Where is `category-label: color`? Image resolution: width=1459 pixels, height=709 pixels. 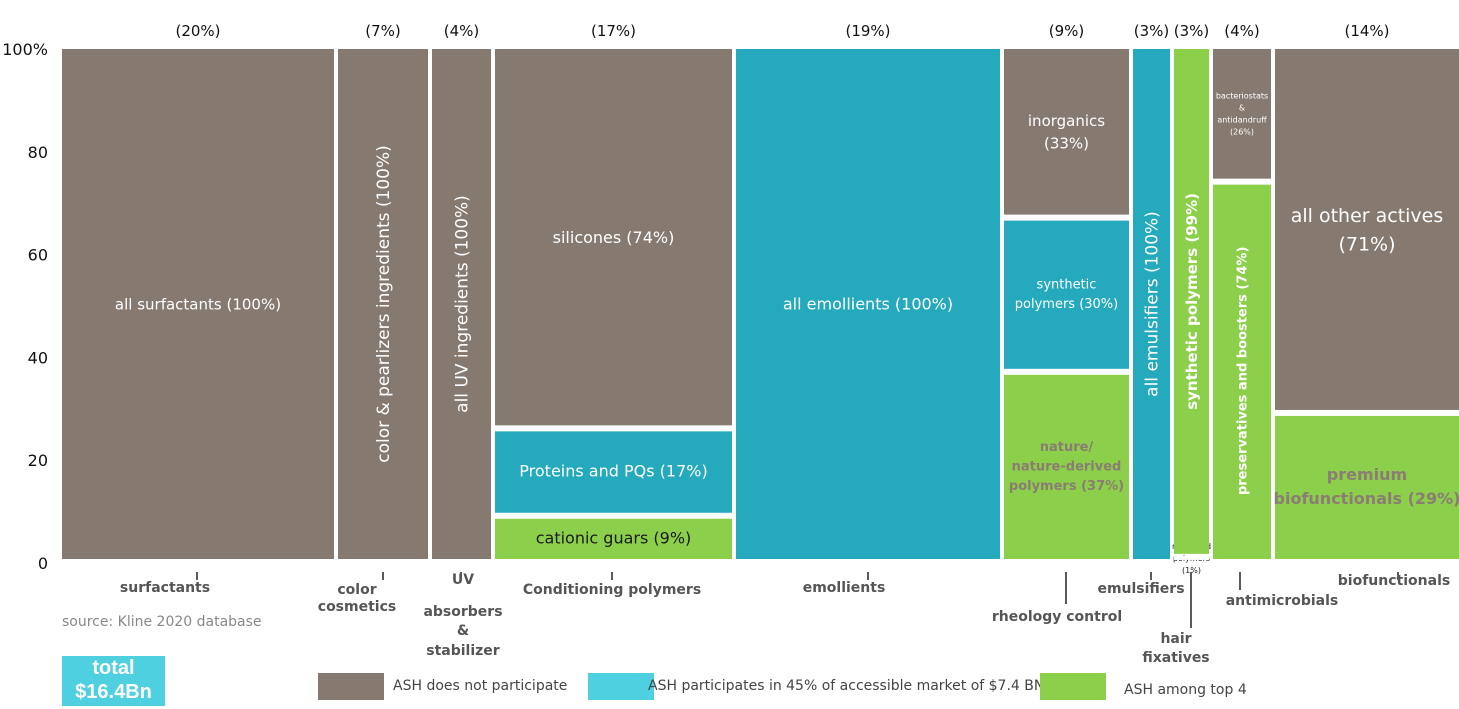
category-label: color is located at coordinates (356, 590).